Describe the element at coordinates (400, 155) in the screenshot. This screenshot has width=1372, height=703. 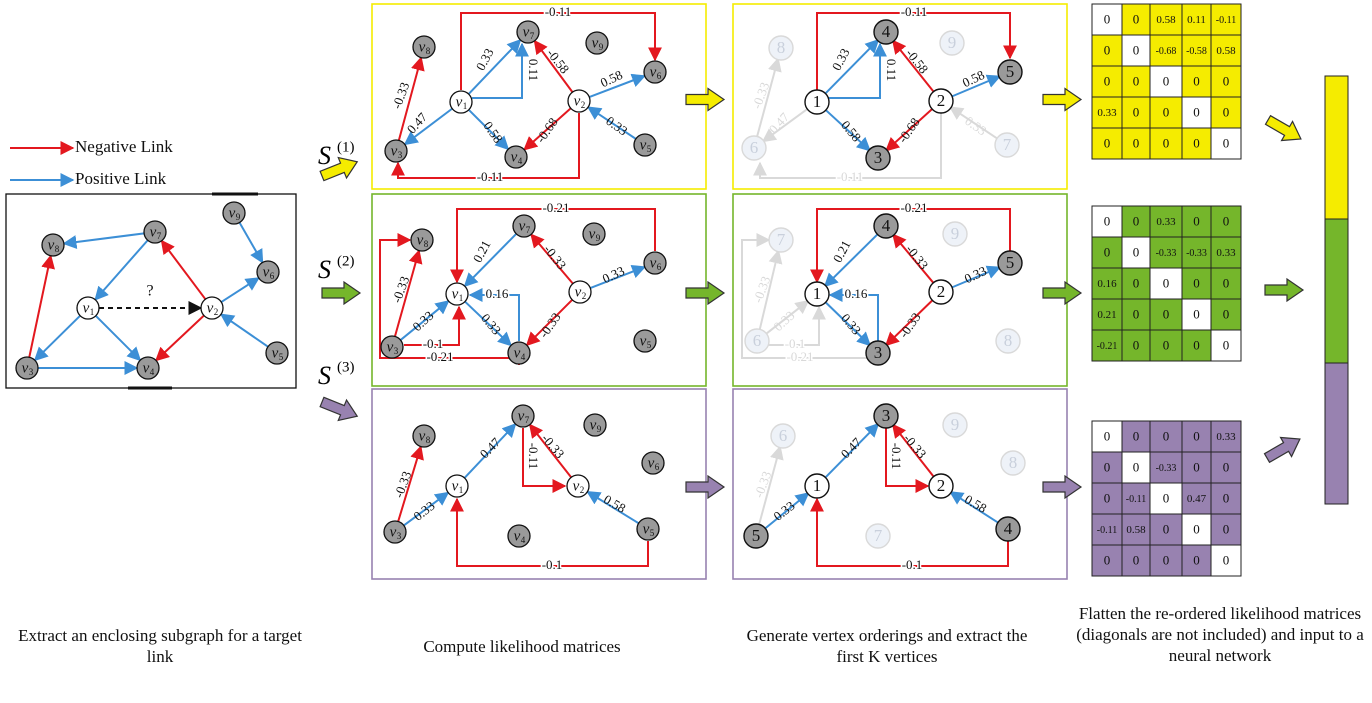
I see `node-subscript: 3` at that location.